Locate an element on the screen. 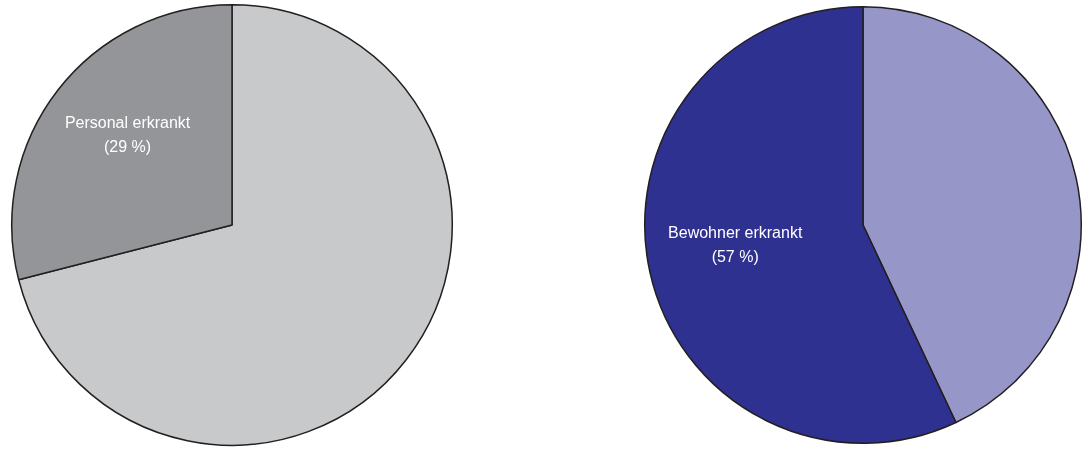 The height and width of the screenshot is (450, 1086). slice-label: Personal erkrankt is located at coordinates (127, 123).